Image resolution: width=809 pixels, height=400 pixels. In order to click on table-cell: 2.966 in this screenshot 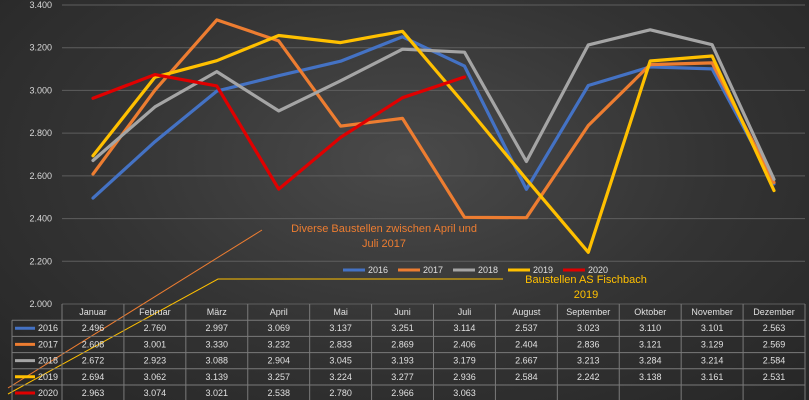, I will do `click(402, 393)`.